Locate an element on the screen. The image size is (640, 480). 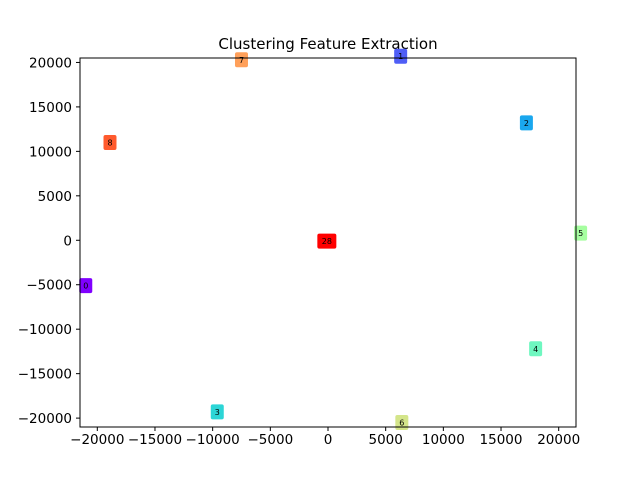
y-tick-label: 20000 is located at coordinates (50, 63).